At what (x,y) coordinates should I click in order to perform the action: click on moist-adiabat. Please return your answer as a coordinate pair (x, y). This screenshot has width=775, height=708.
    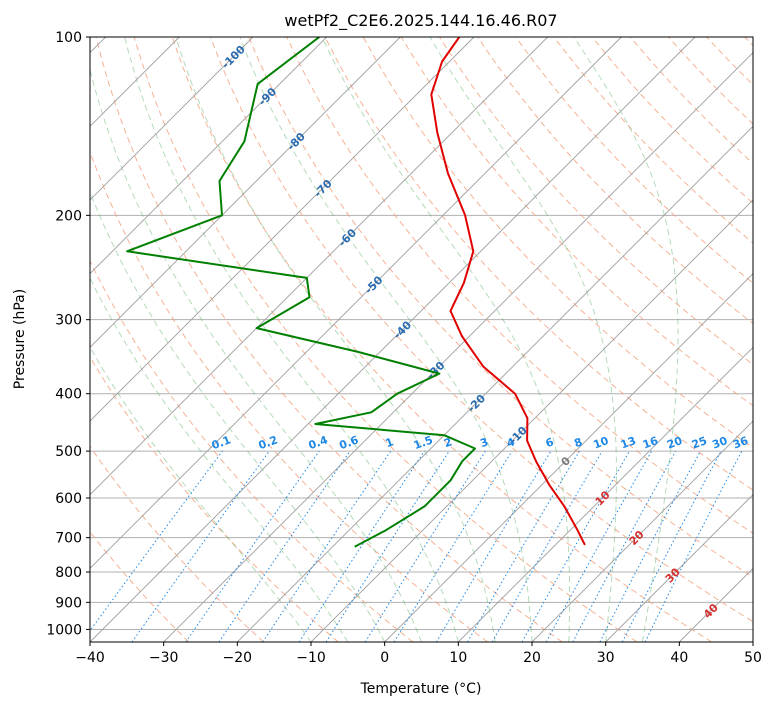
    Looking at the image, I should click on (626, 339).